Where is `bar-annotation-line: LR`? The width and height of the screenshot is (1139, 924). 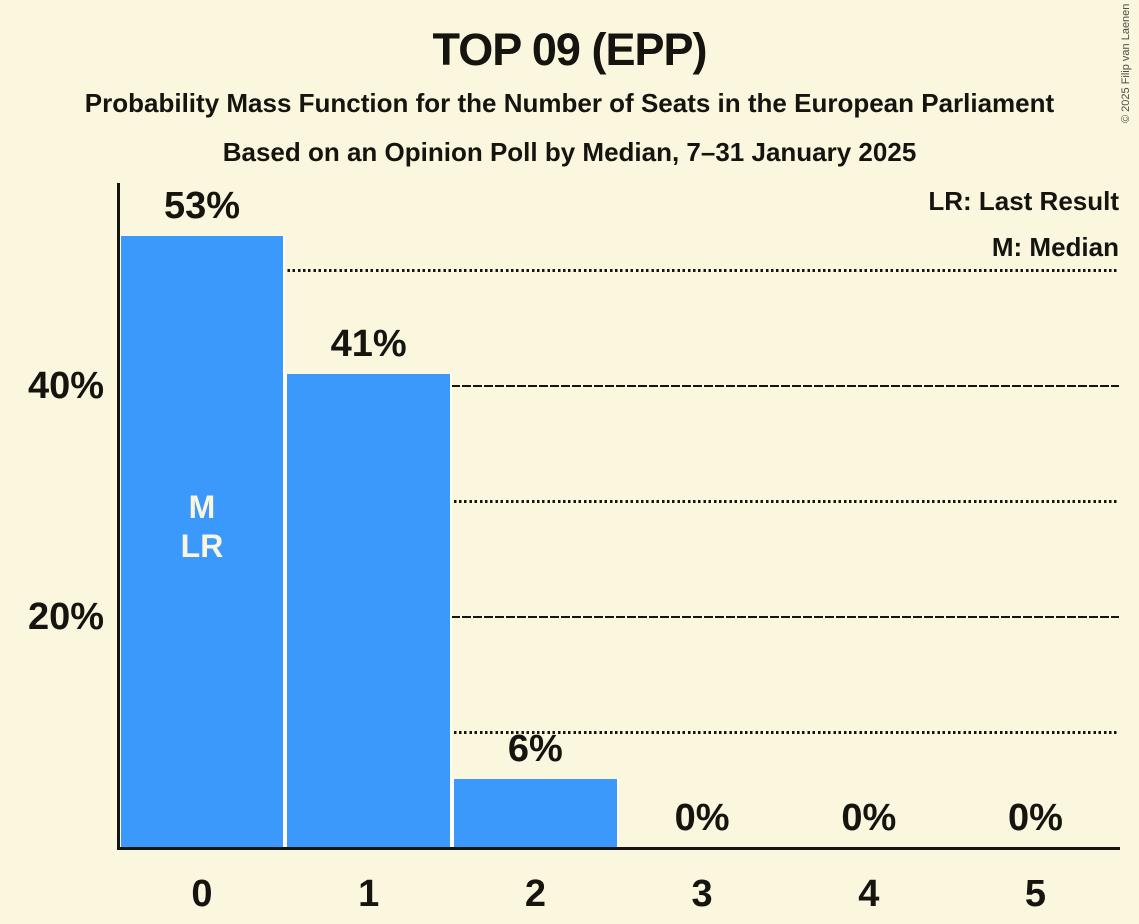 bar-annotation-line: LR is located at coordinates (202, 546).